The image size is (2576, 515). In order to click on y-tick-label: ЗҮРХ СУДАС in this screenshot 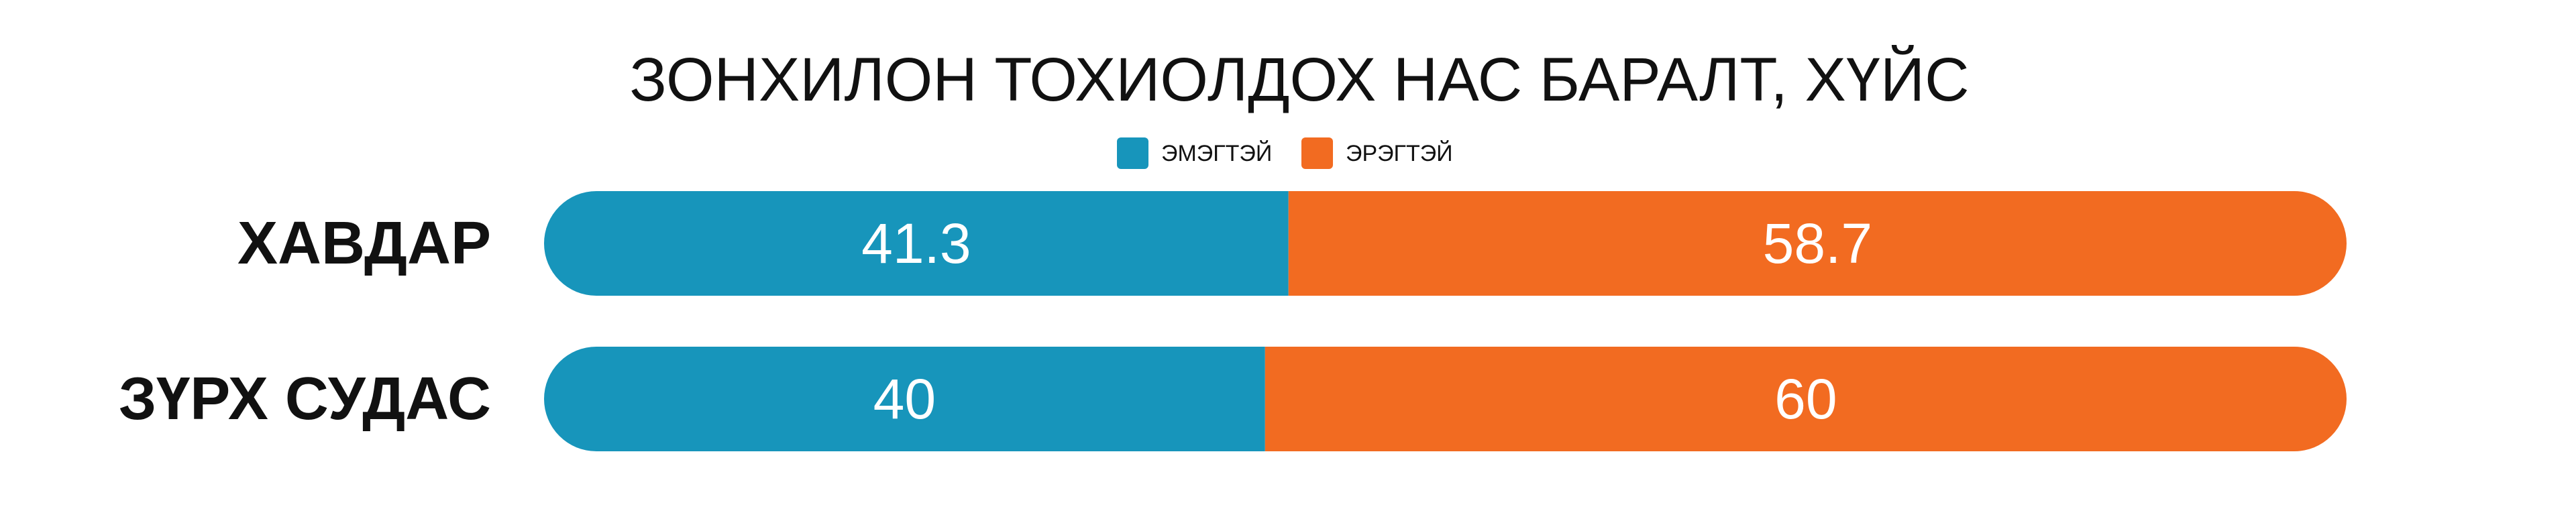, I will do `click(305, 399)`.